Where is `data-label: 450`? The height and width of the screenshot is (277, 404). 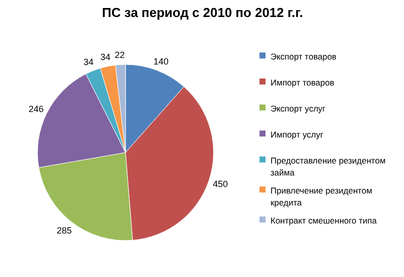
data-label: 450 is located at coordinates (220, 184).